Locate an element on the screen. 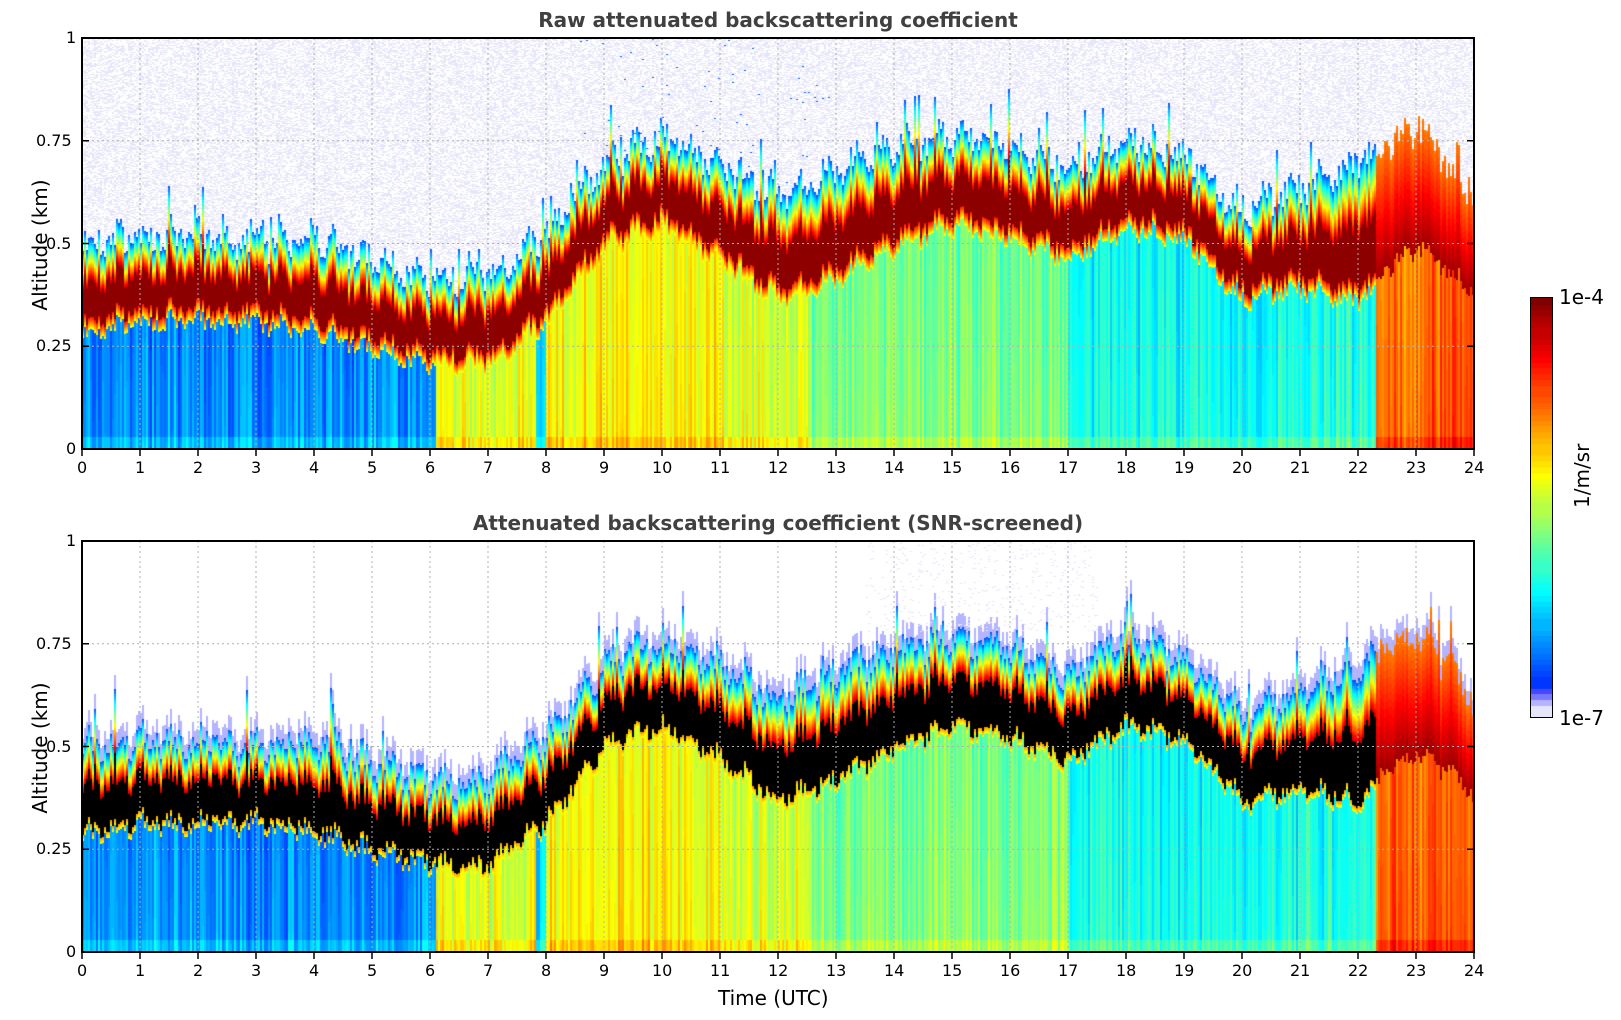 The width and height of the screenshot is (1621, 1020). colorbar-unit-label: 1/m/sr is located at coordinates (1582, 475).